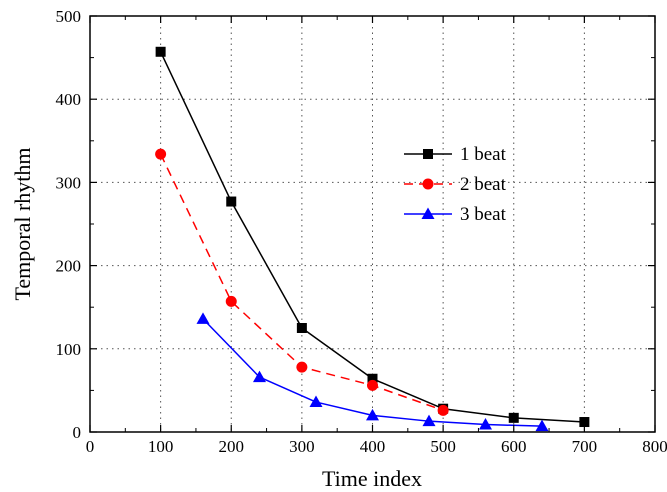 The image size is (667, 492). What do you see at coordinates (69, 266) in the screenshot?
I see `y-tick-label: 200` at bounding box center [69, 266].